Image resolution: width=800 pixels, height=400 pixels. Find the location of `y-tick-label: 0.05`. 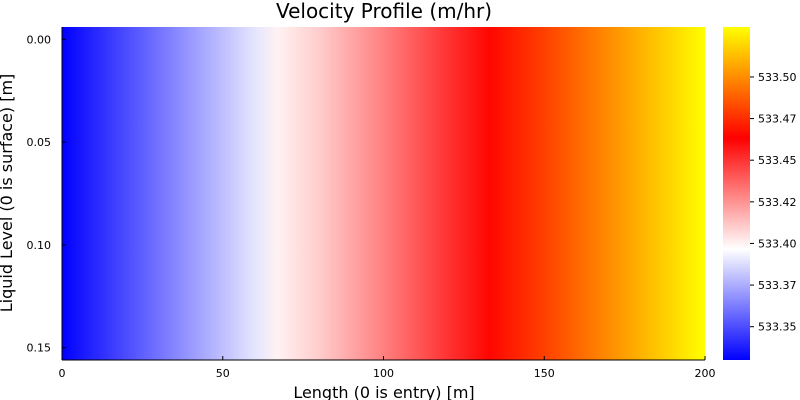

y-tick-label: 0.05 is located at coordinates (39, 142).